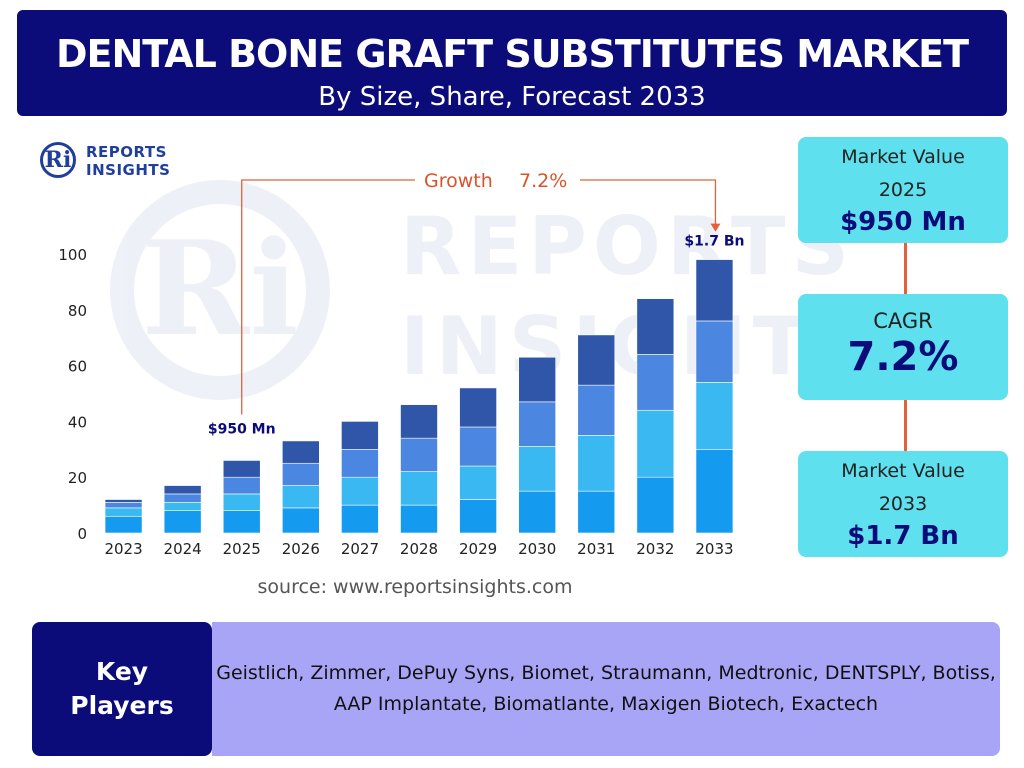 The height and width of the screenshot is (768, 1024). I want to click on y-tick-label: 80, so click(77, 311).